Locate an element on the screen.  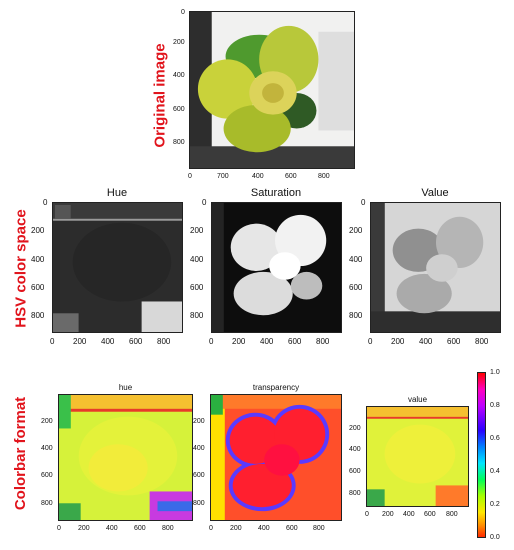
panel-title: Saturation is located at coordinates (276, 193).